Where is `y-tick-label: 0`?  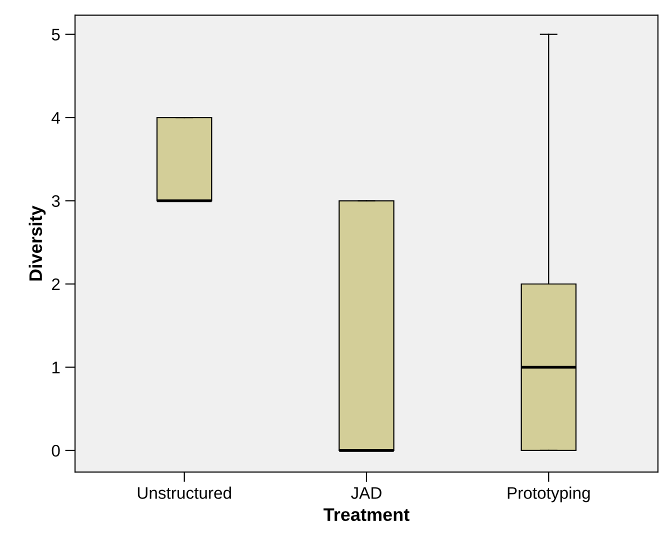 y-tick-label: 0 is located at coordinates (56, 450).